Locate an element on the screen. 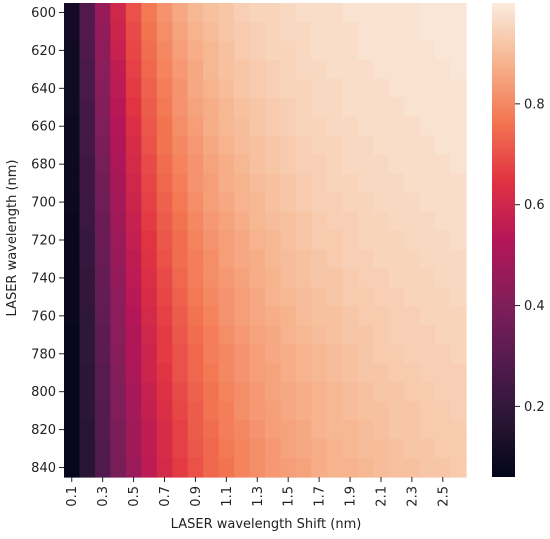 The width and height of the screenshot is (550, 539). colorbar-tick-label: 0.6 is located at coordinates (534, 205).